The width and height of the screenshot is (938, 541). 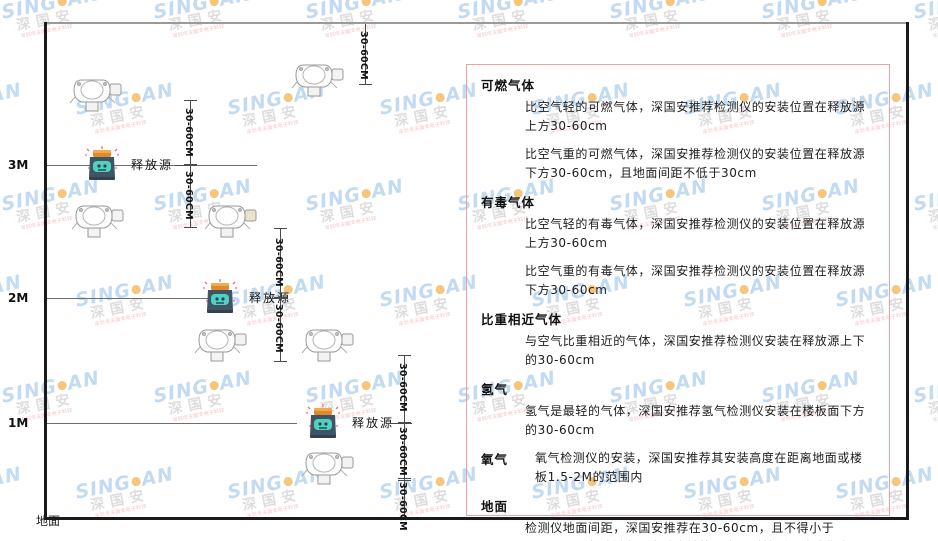 What do you see at coordinates (172, 423) in the screenshot?
I see `level-line-1m` at bounding box center [172, 423].